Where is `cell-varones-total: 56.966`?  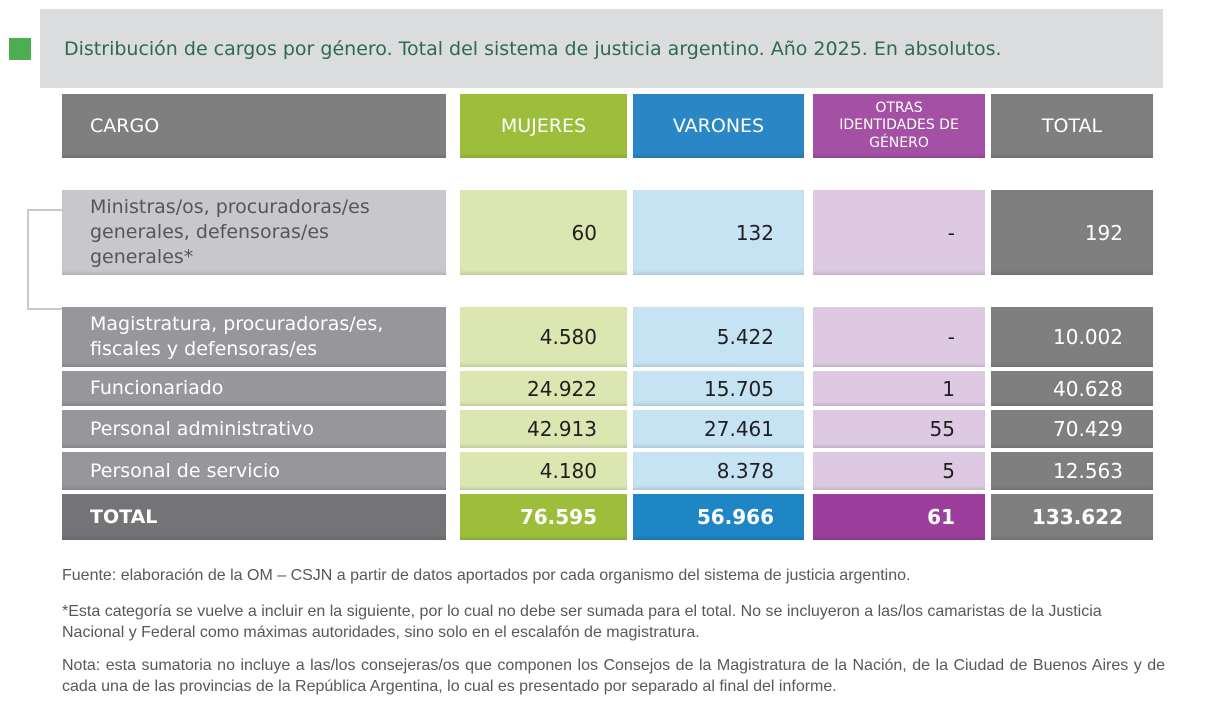
cell-varones-total: 56.966 is located at coordinates (718, 517).